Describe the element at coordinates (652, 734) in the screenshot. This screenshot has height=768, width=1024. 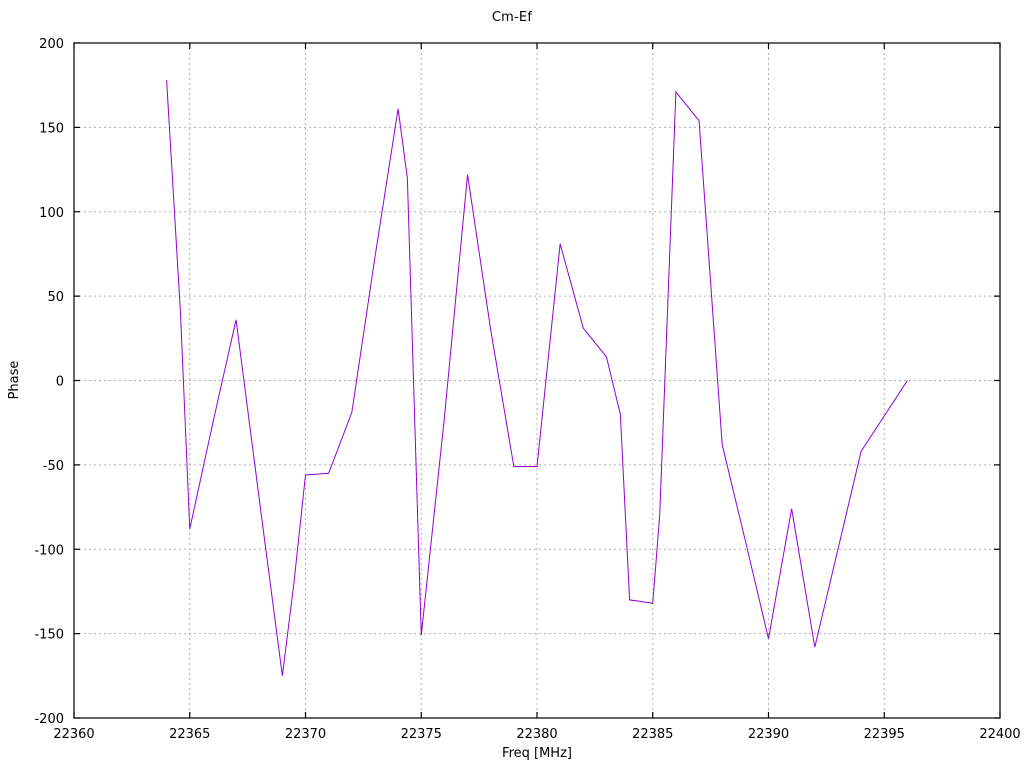
I see `x-tick-label: 22385` at that location.